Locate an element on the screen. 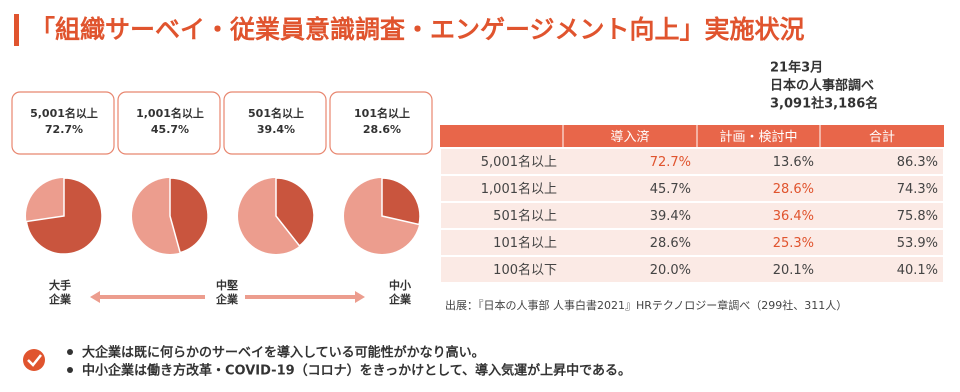 This screenshot has height=392, width=960. table-cell: 45.7% is located at coordinates (670, 189).